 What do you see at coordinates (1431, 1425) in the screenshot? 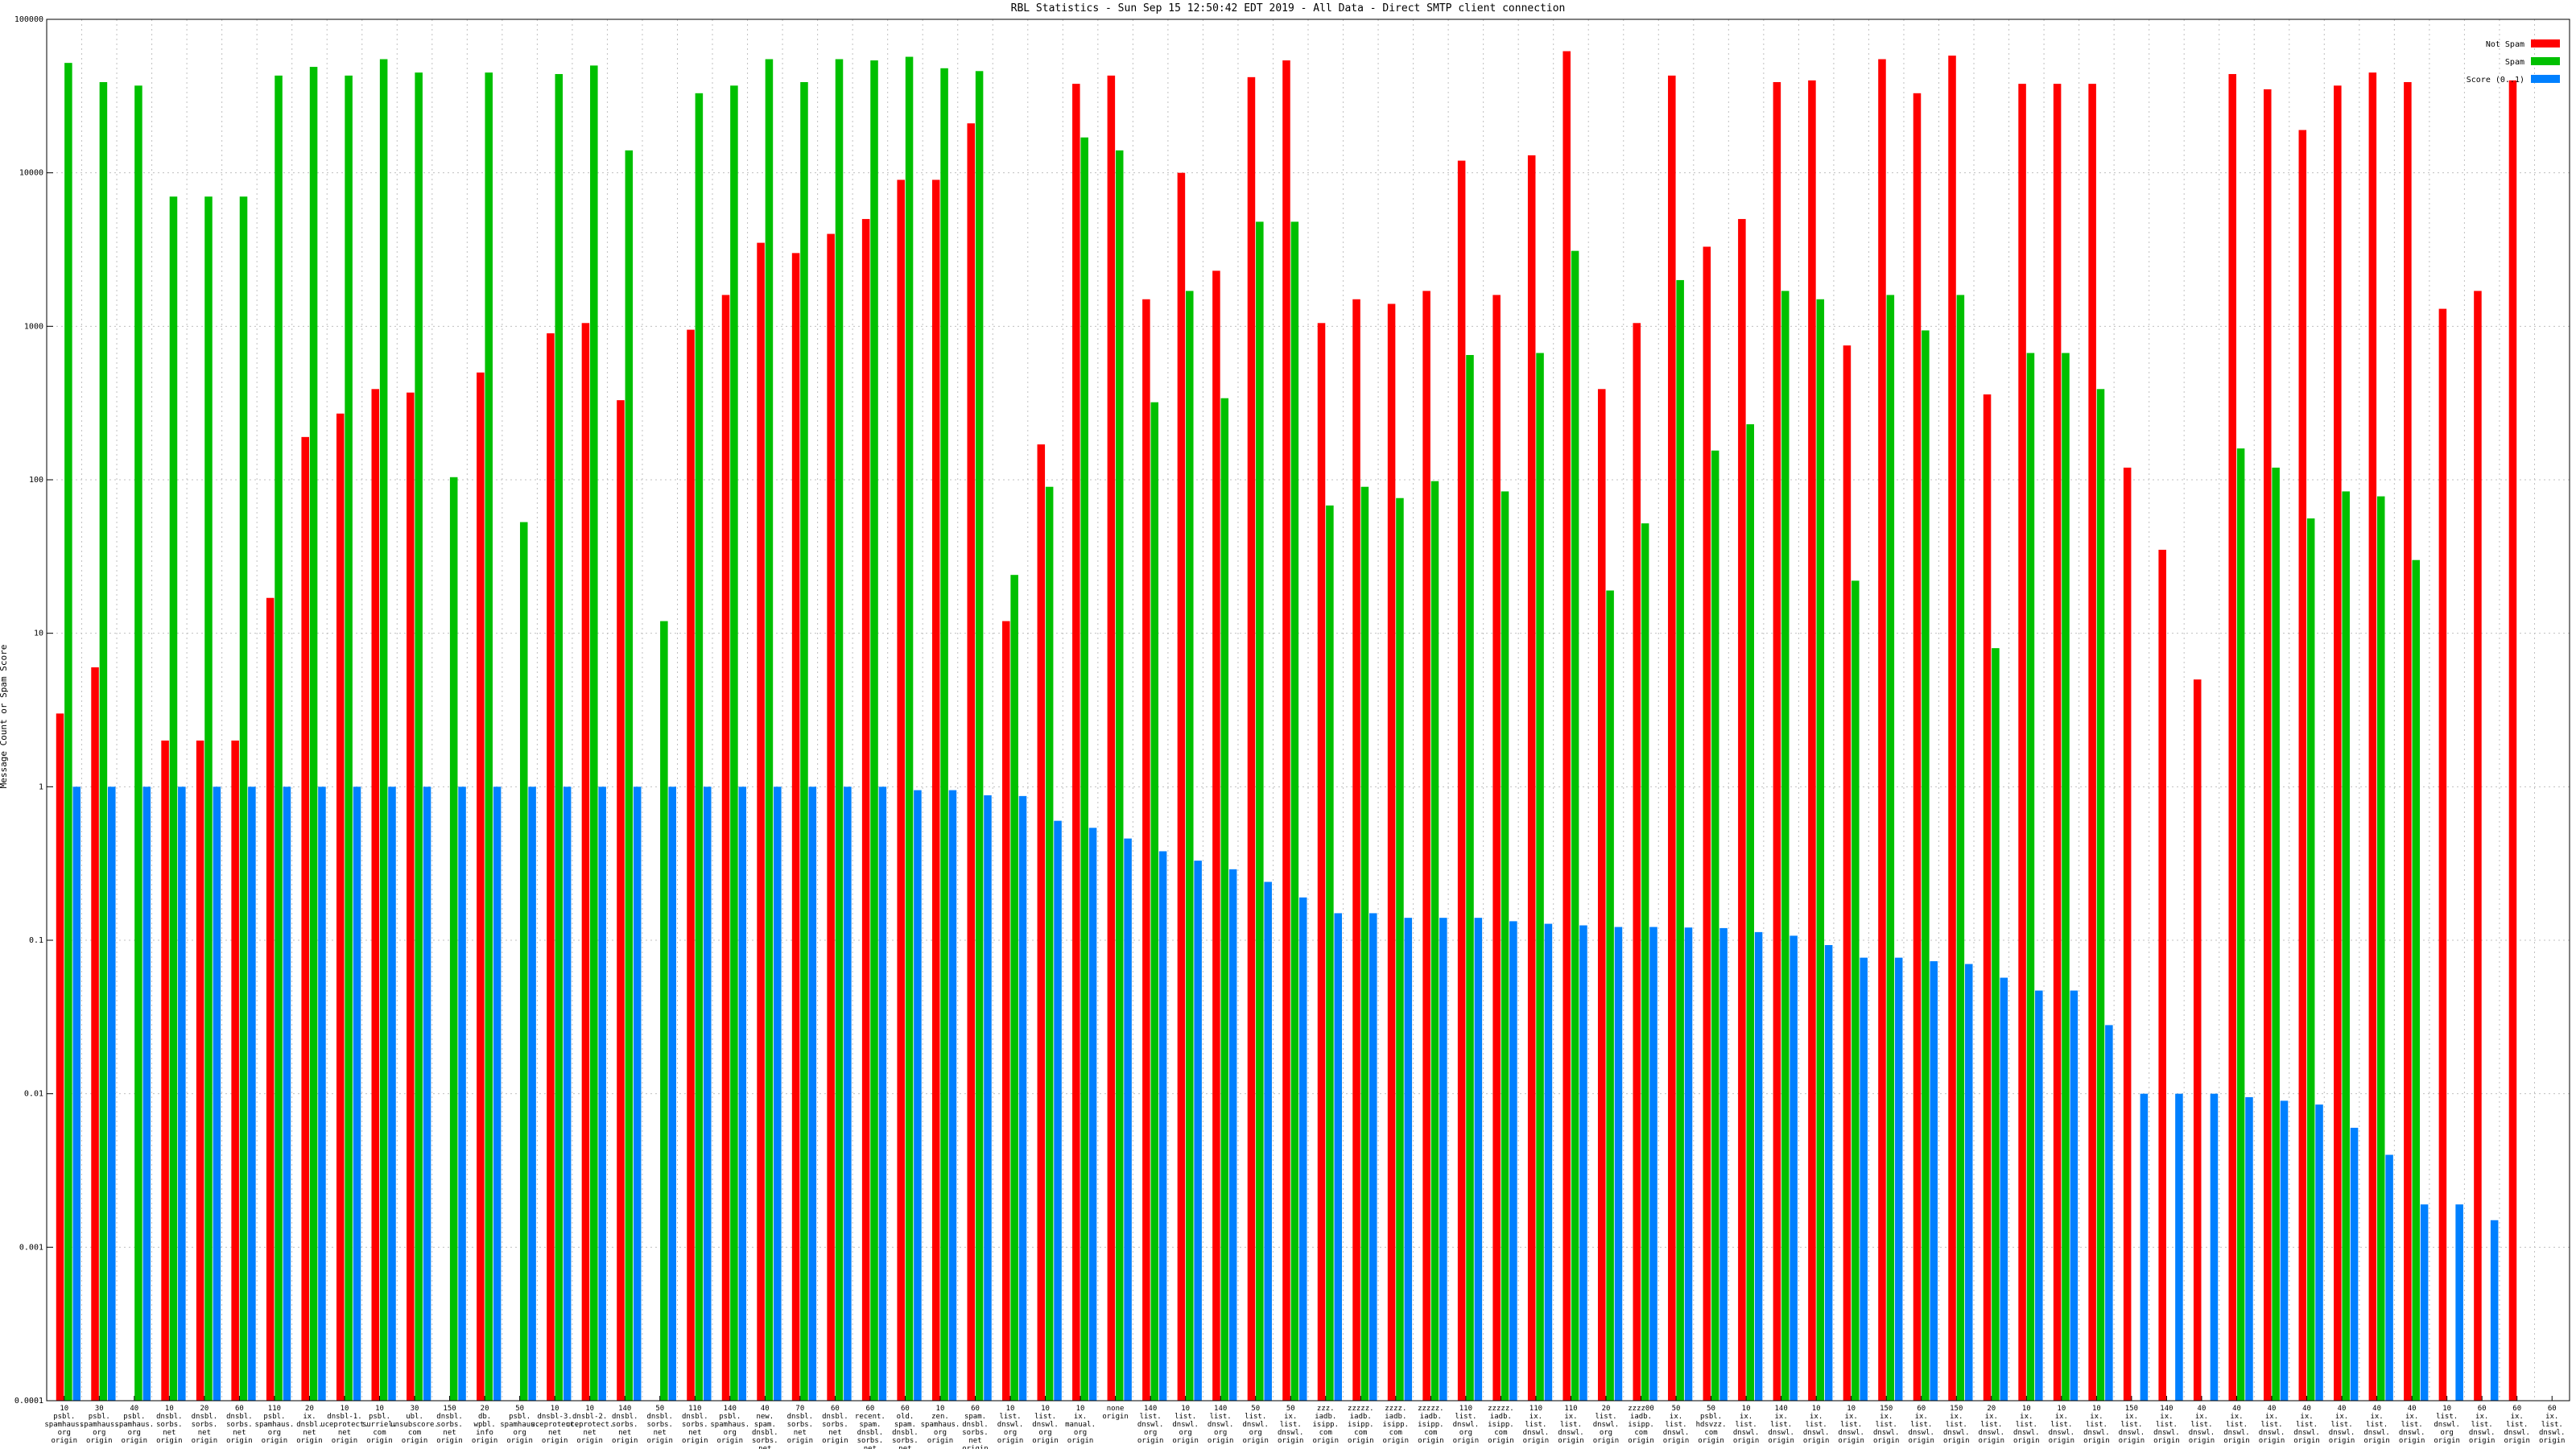
I see `x-tick-label-line: isipp.` at bounding box center [1431, 1425].